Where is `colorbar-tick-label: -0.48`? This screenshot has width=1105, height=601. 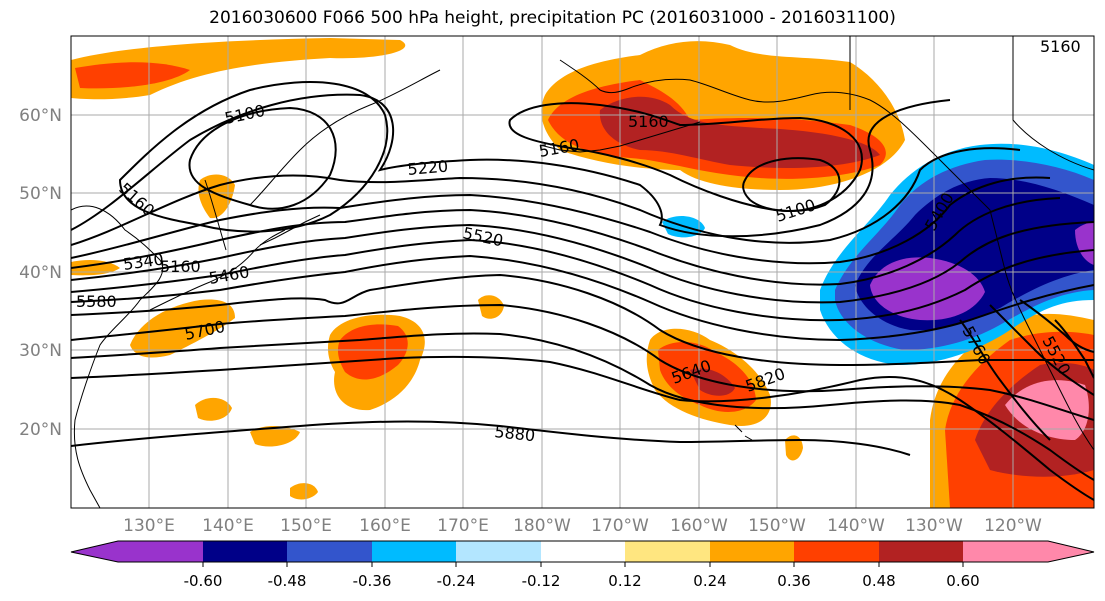
colorbar-tick-label: -0.48 is located at coordinates (287, 581).